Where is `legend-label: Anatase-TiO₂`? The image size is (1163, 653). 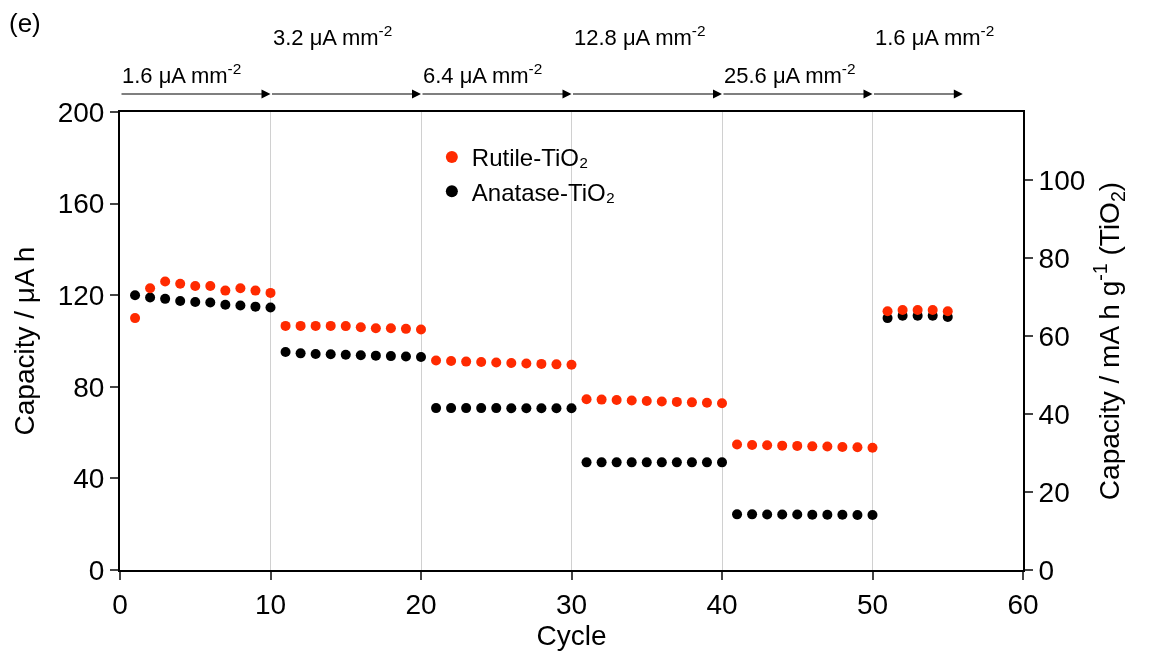
legend-label: Anatase-TiO₂ is located at coordinates (543, 192).